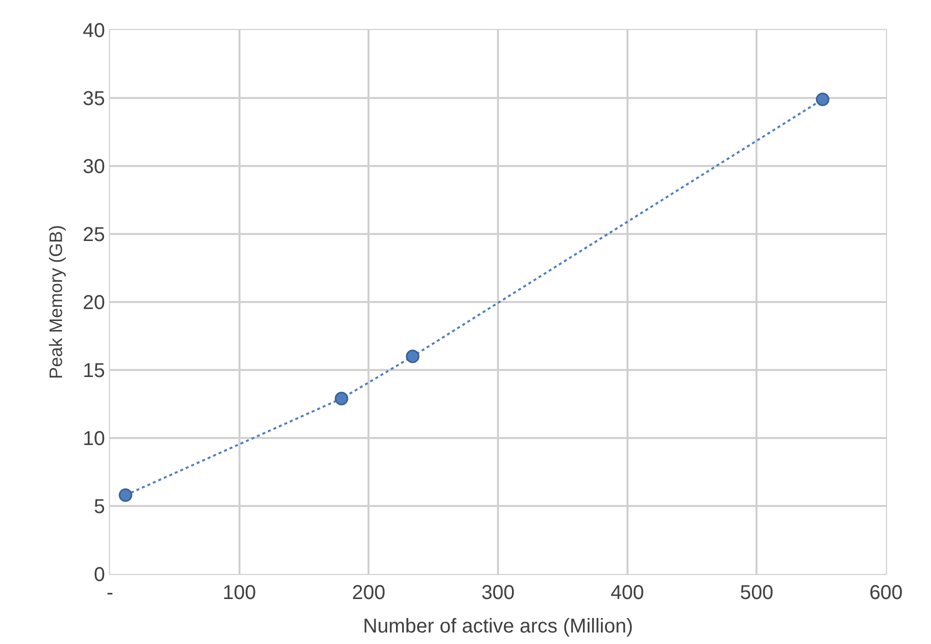  I want to click on y-tick-label: 5, so click(99, 507).